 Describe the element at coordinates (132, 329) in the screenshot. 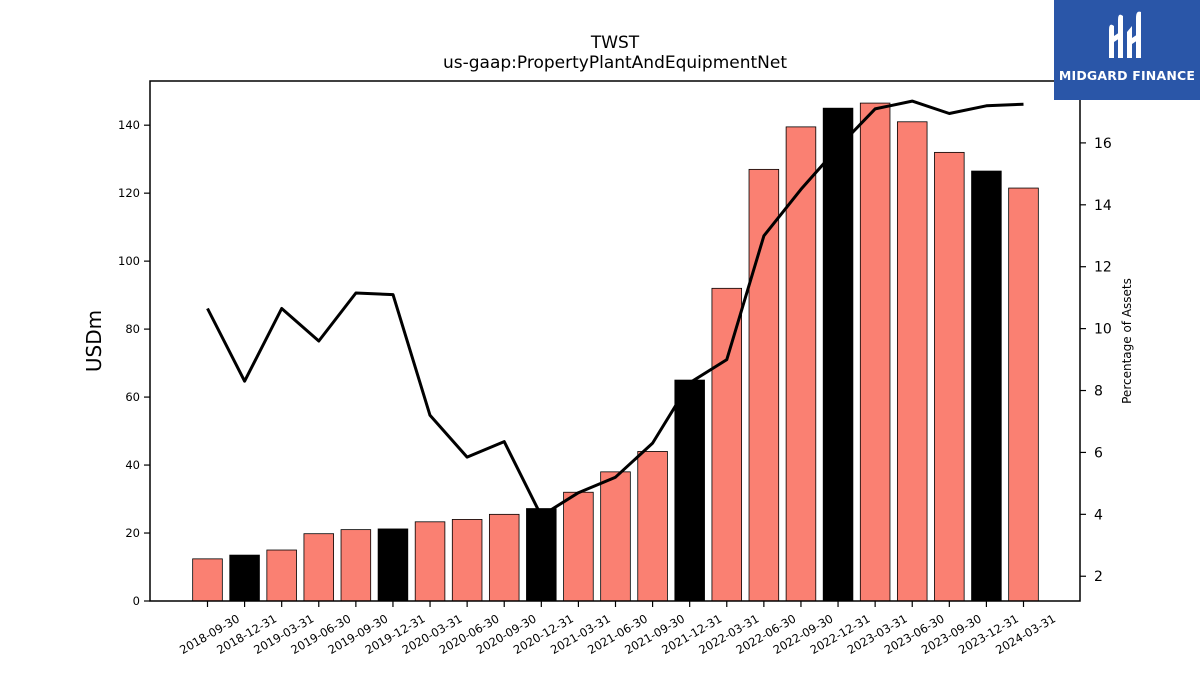

I see `y-tick-label: 80` at that location.